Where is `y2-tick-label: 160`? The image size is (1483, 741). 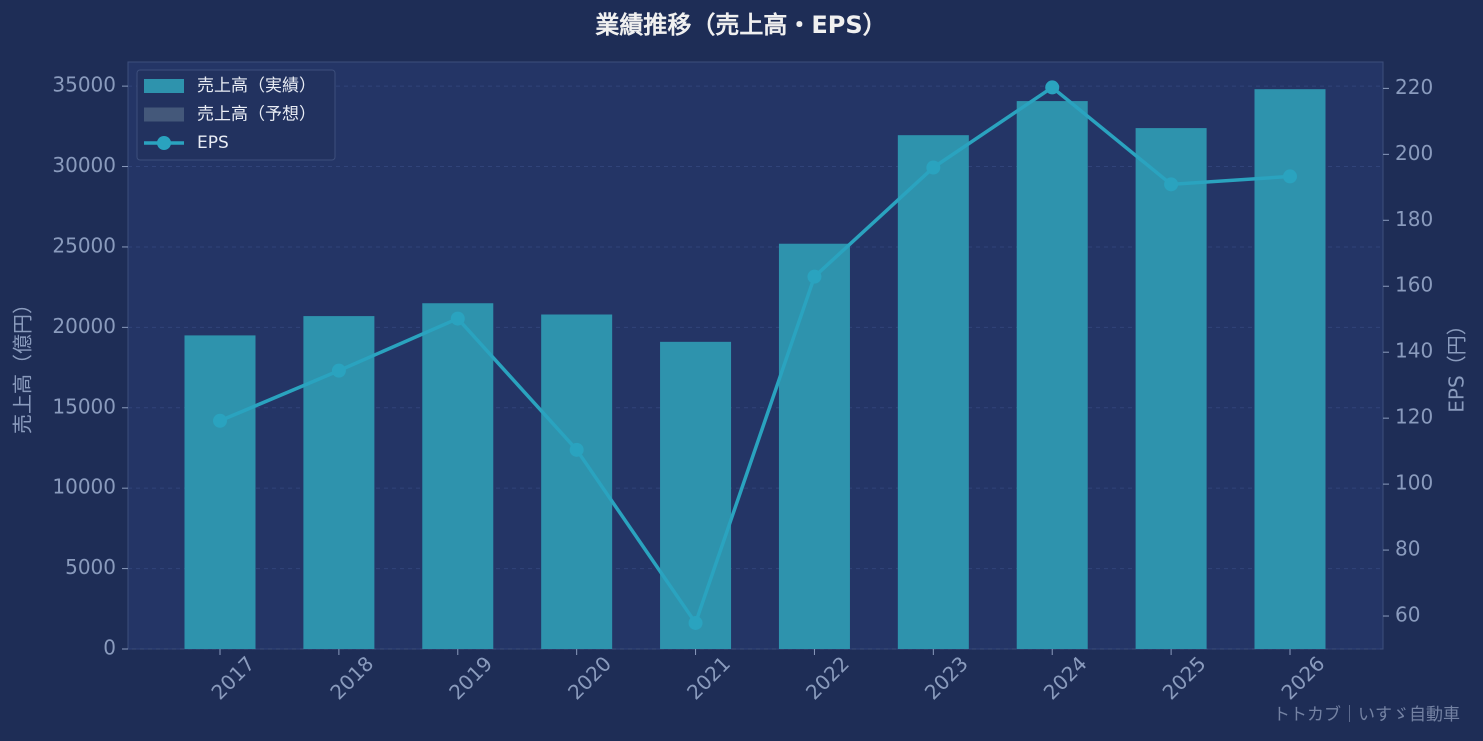
y2-tick-label: 160 is located at coordinates (1414, 285).